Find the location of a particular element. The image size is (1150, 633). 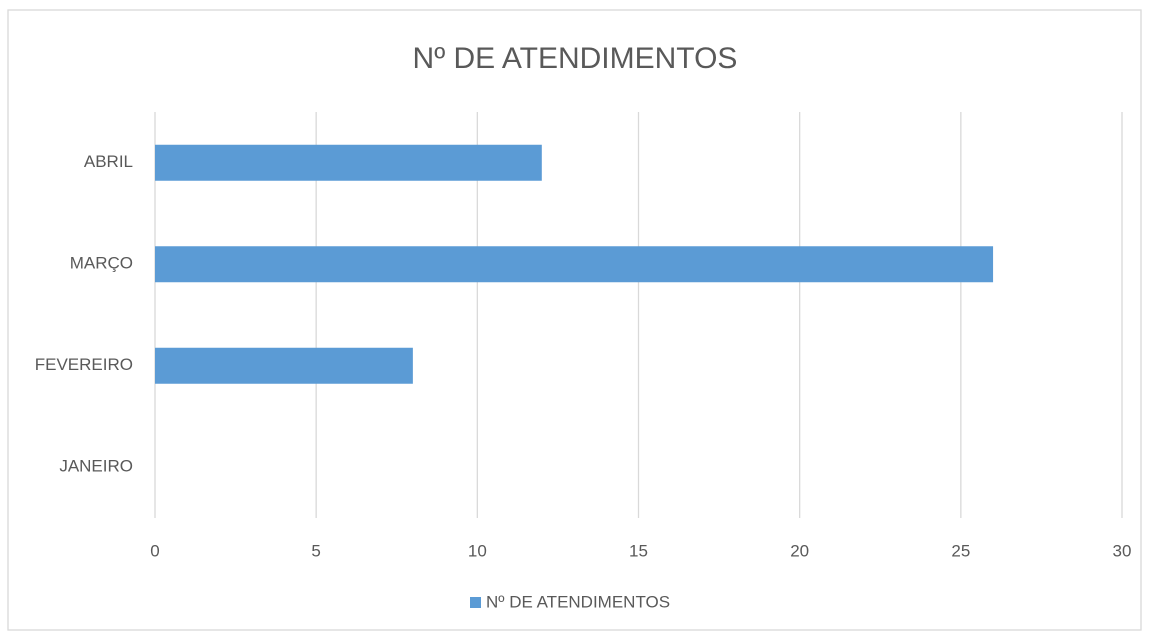

chart-title: Nº DE ATENDIMENTOS is located at coordinates (575, 58).